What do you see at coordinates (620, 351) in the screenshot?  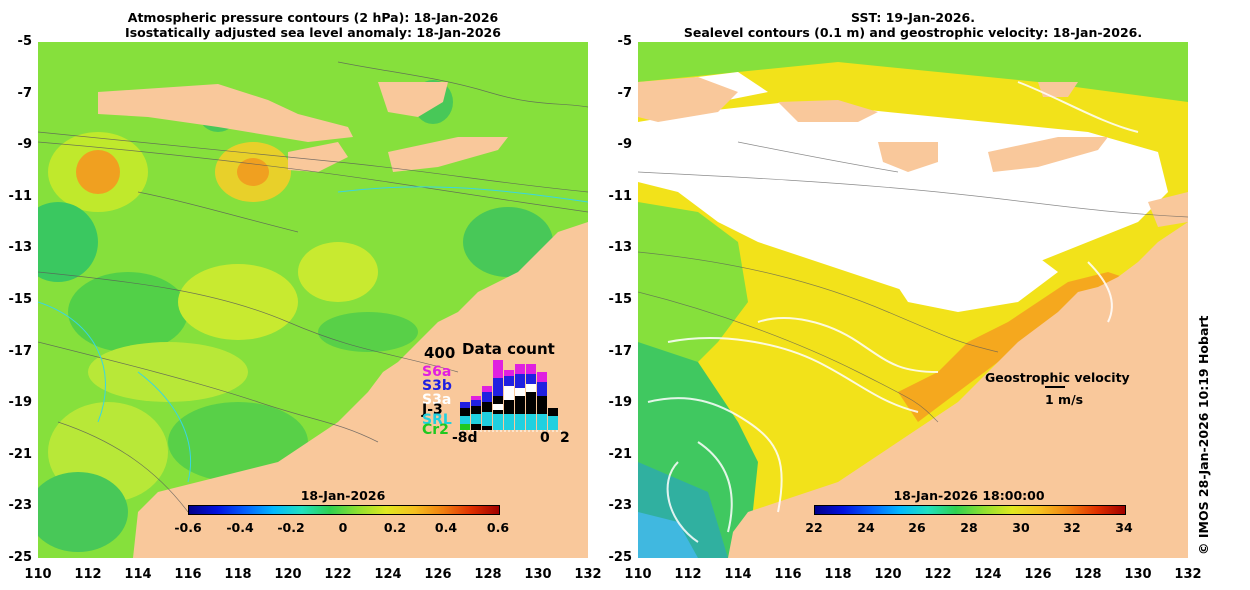 I see `right-ytick-6: -17` at bounding box center [620, 351].